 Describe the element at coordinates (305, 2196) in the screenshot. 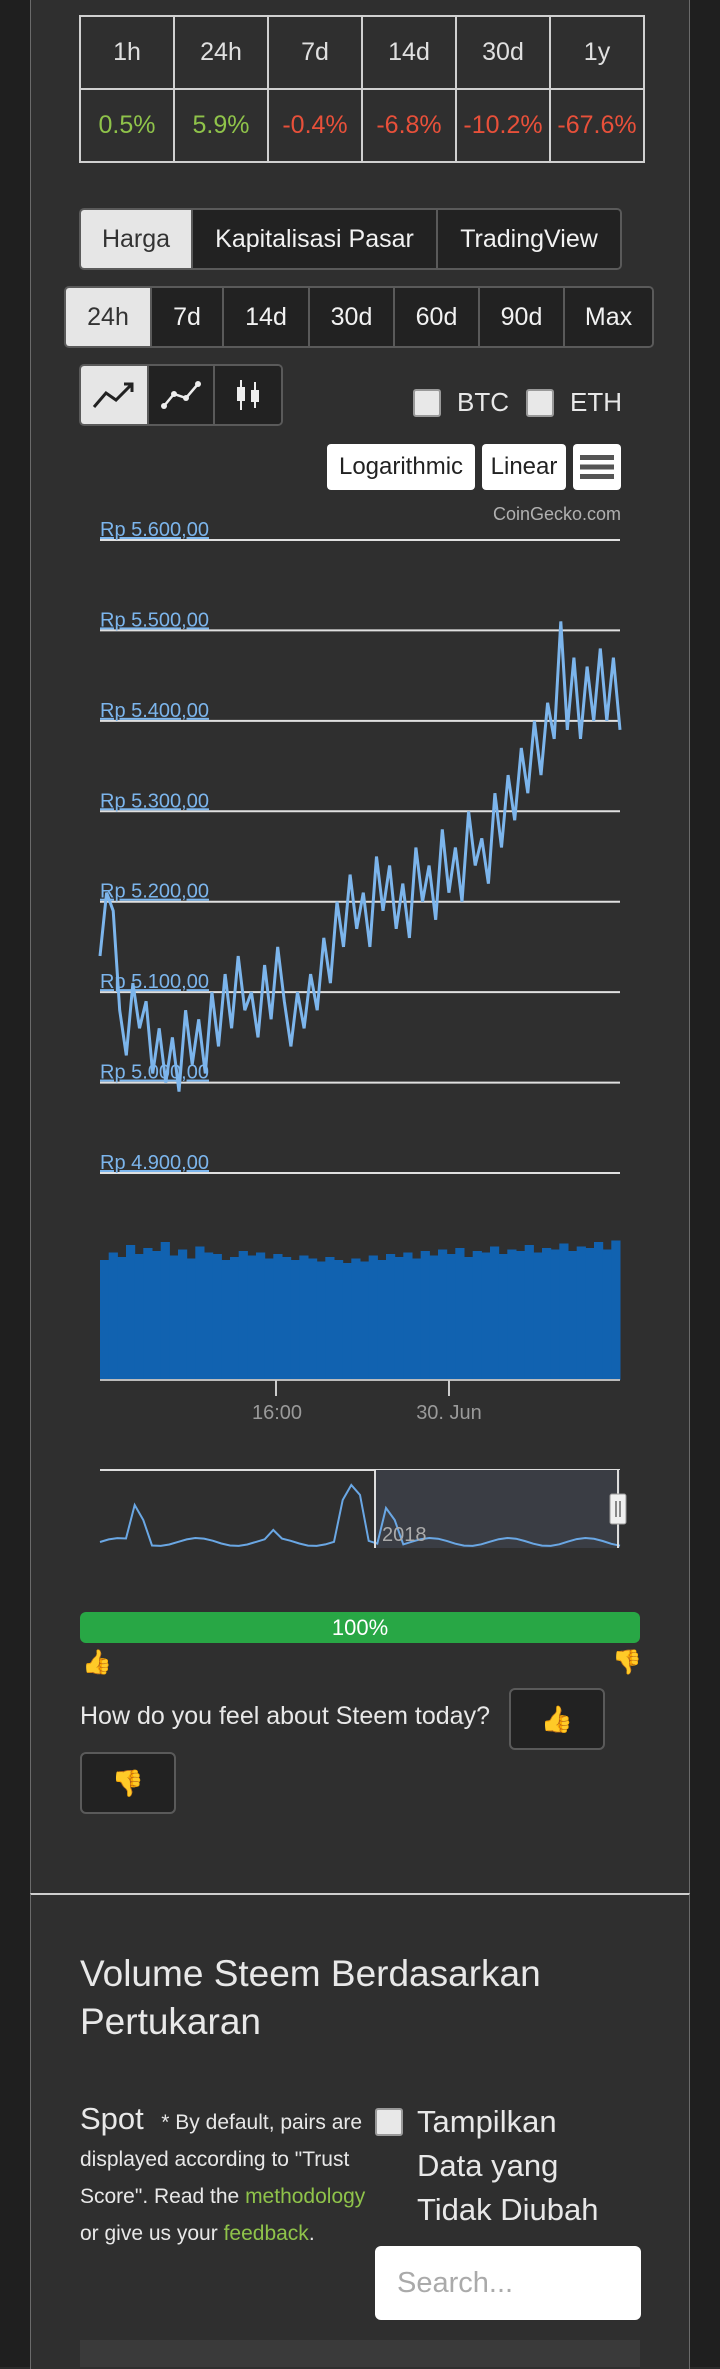

I see `methodology-link: methodology` at that location.